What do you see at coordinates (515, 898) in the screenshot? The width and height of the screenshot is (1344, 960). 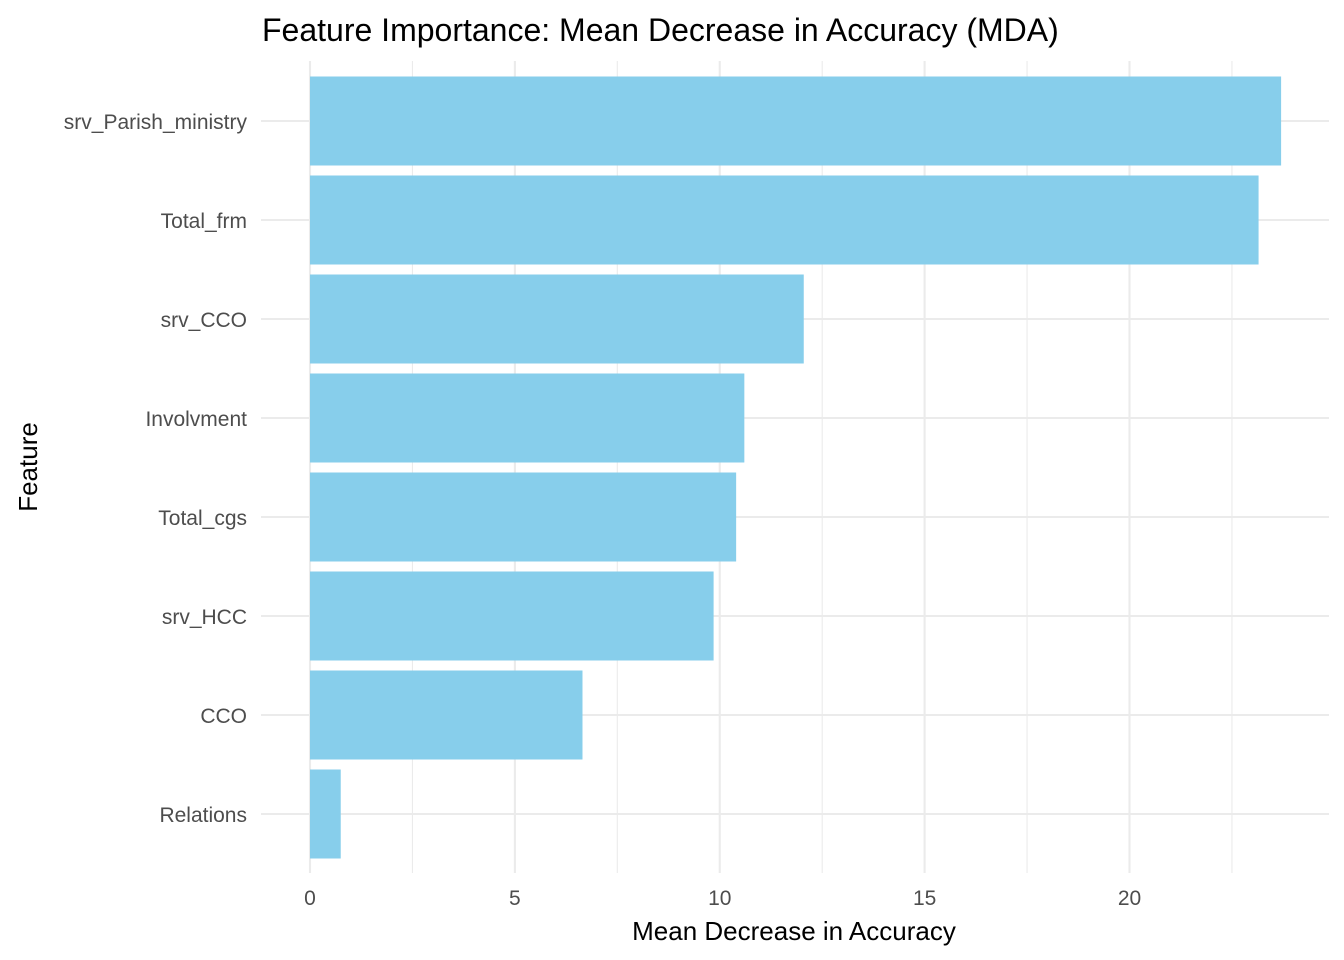 I see `x-tick-label: 5` at bounding box center [515, 898].